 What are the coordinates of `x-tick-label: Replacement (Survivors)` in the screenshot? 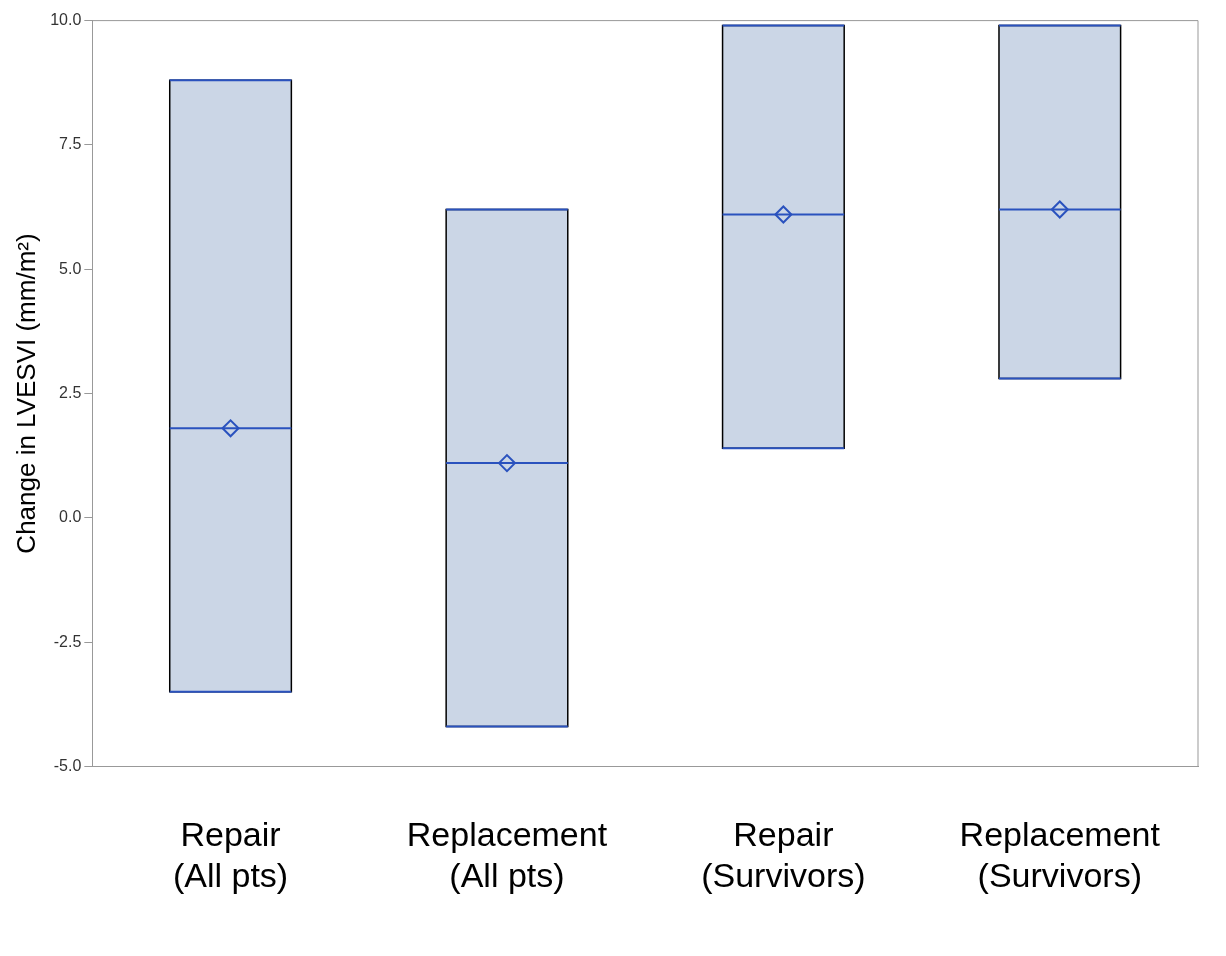 It's located at (1060, 854).